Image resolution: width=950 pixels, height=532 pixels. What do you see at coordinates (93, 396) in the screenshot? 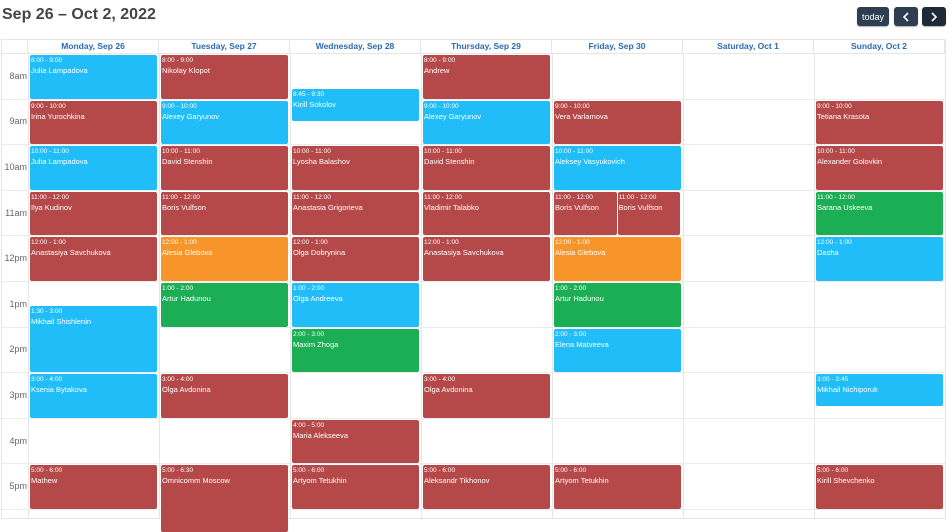
I see `calendar-event: 3:00 - 4:00 Ksenia Bytakova` at bounding box center [93, 396].